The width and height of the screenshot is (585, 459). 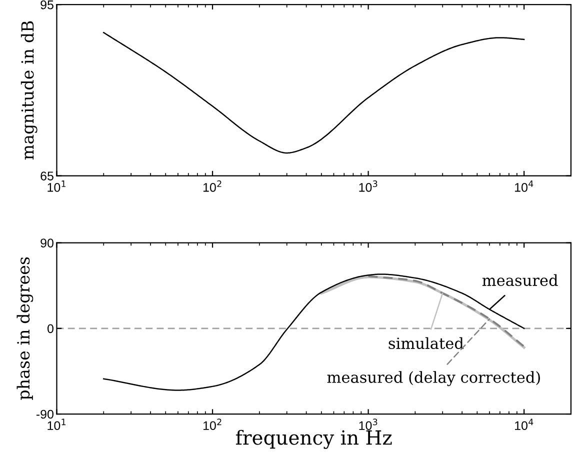 I want to click on x-axis-title: frequency in Hz, so click(x=314, y=439).